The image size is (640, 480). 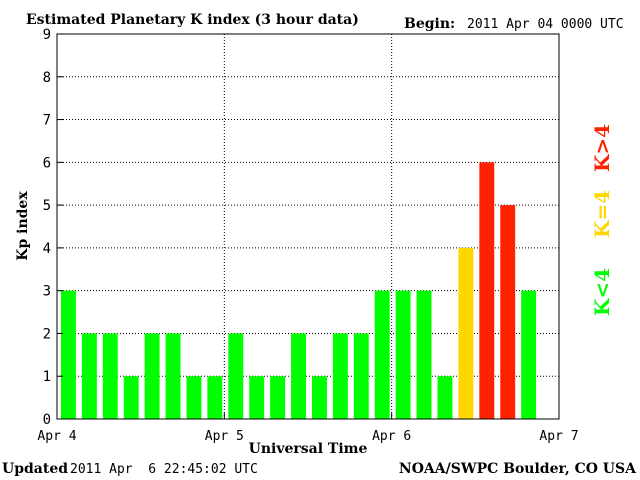 I want to click on y-ticks: 0 1 2 3 4 5 6 7 8 9, so click(x=53, y=227).